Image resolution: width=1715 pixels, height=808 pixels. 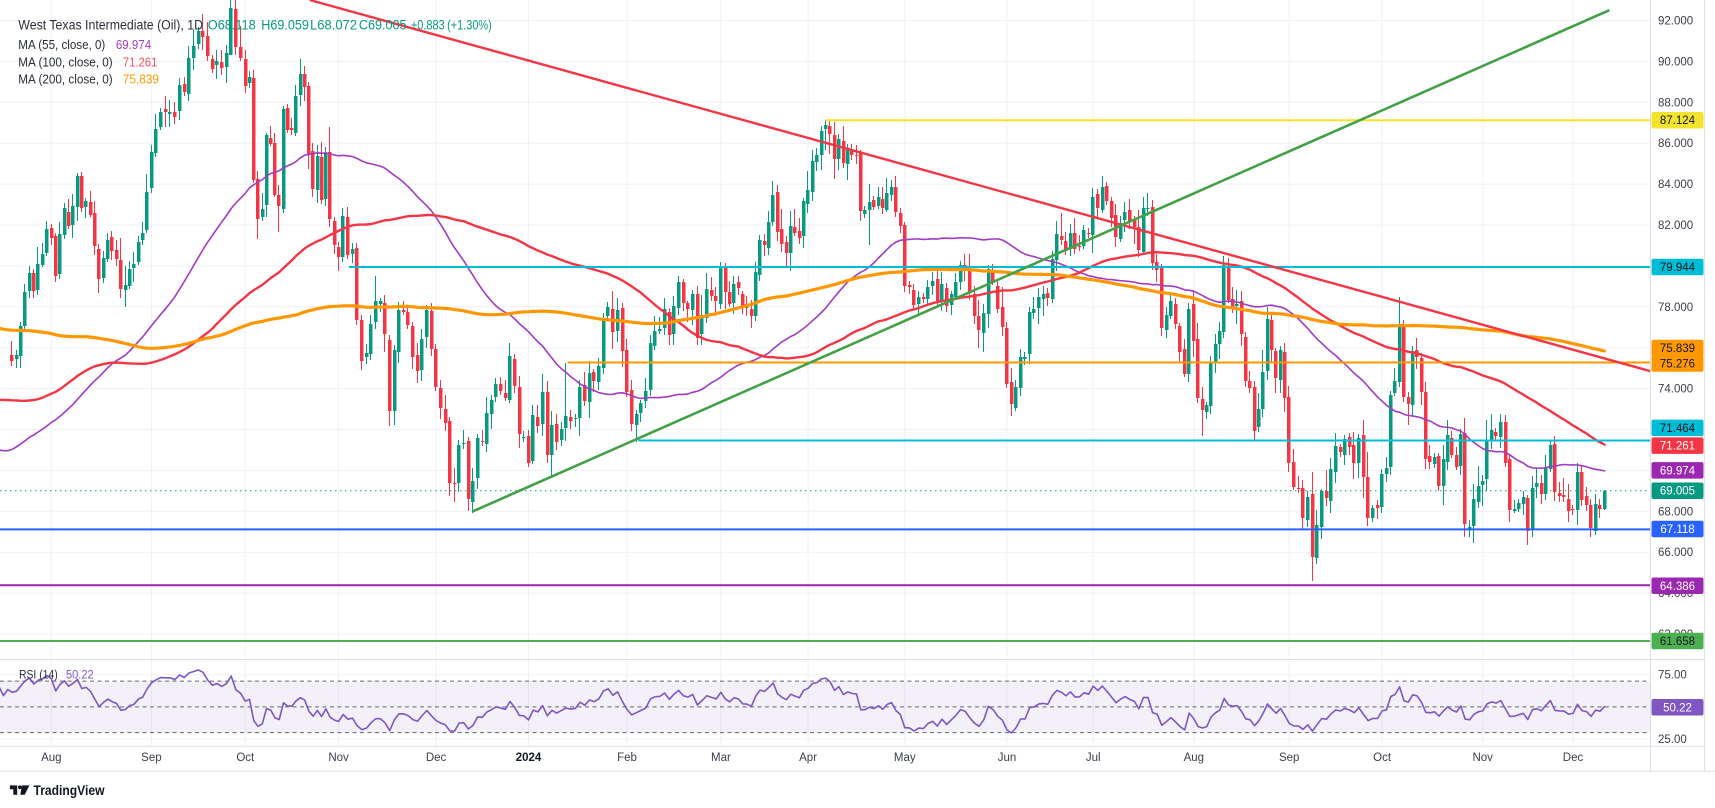 I want to click on svg-text: 61.658, so click(x=1677, y=642).